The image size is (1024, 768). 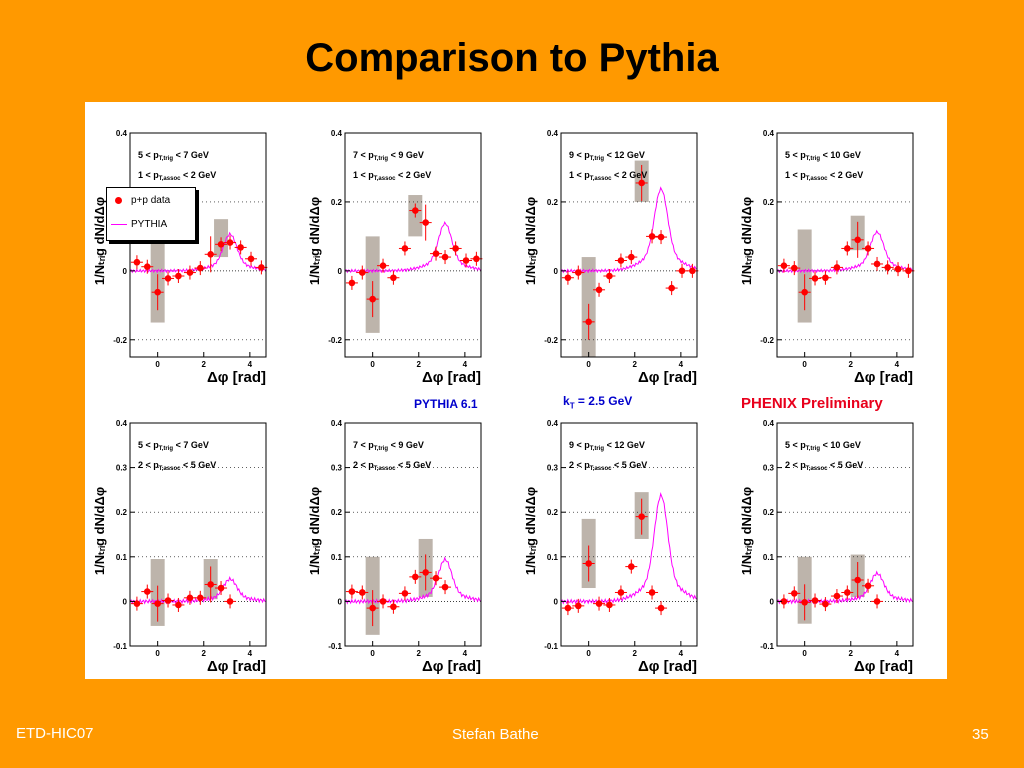 What do you see at coordinates (151, 202) in the screenshot?
I see `legend-data-row: p+p data` at bounding box center [151, 202].